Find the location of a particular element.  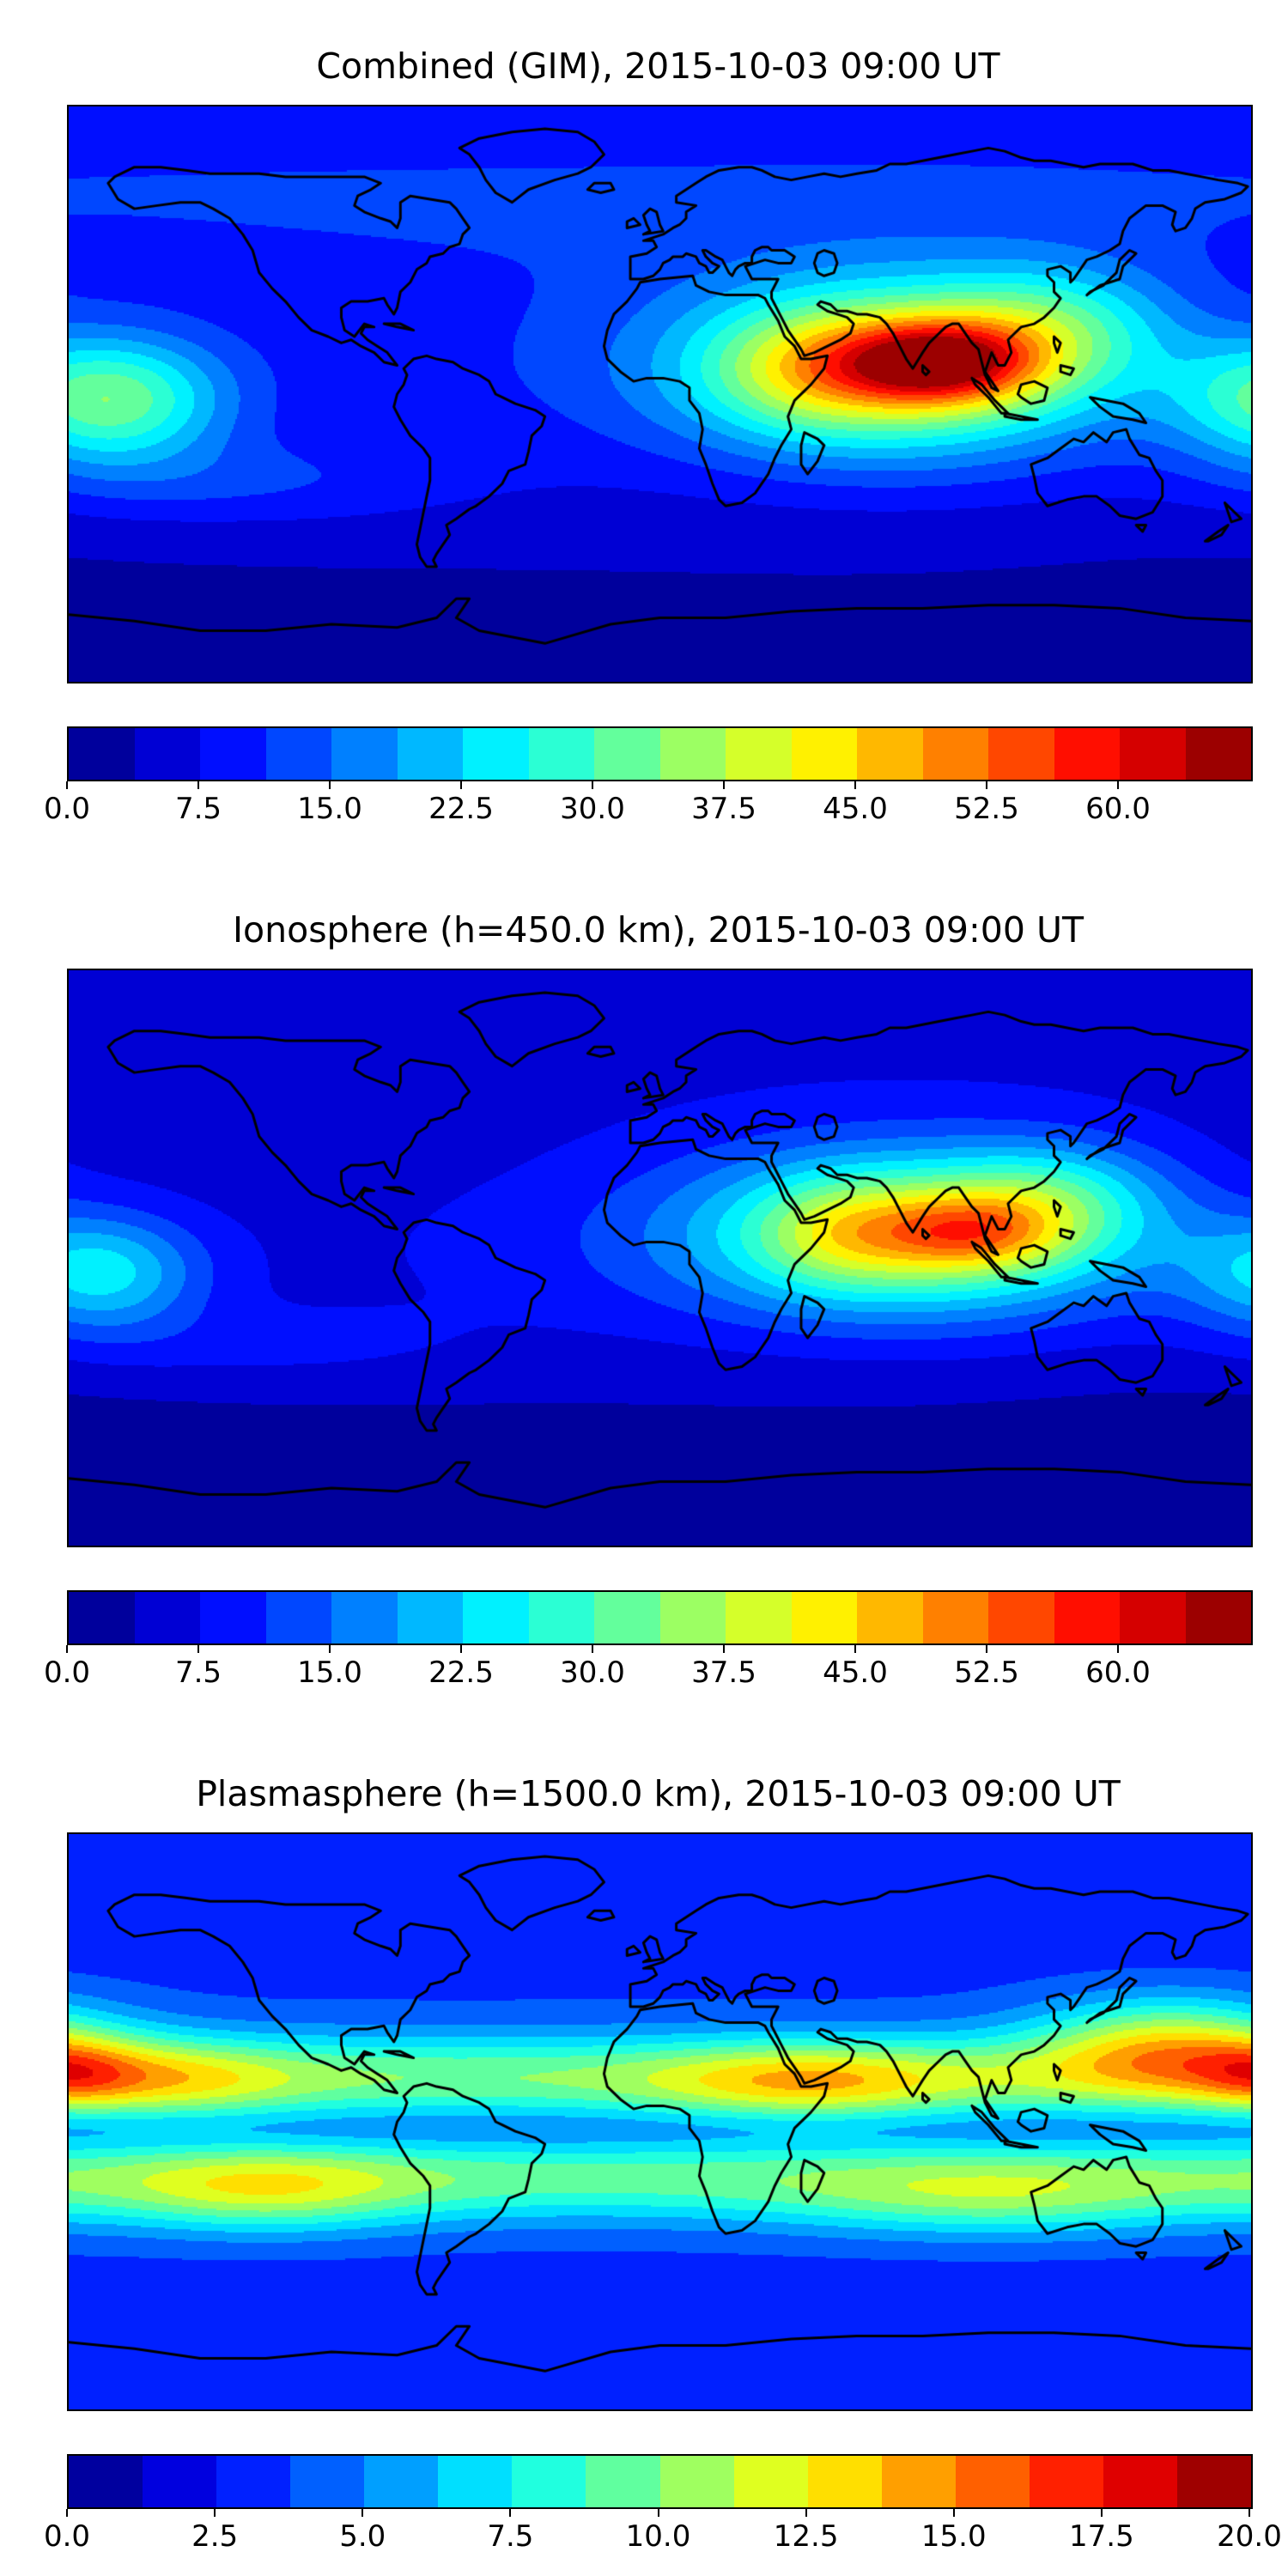

colorbar-tick-label: 20.0 is located at coordinates (1250, 2536).